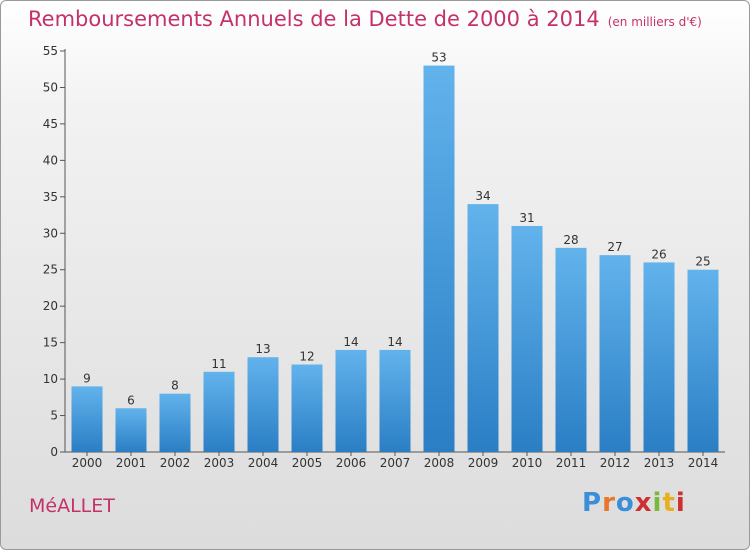 The width and height of the screenshot is (750, 550). I want to click on y-tick-label: 45, so click(50, 124).